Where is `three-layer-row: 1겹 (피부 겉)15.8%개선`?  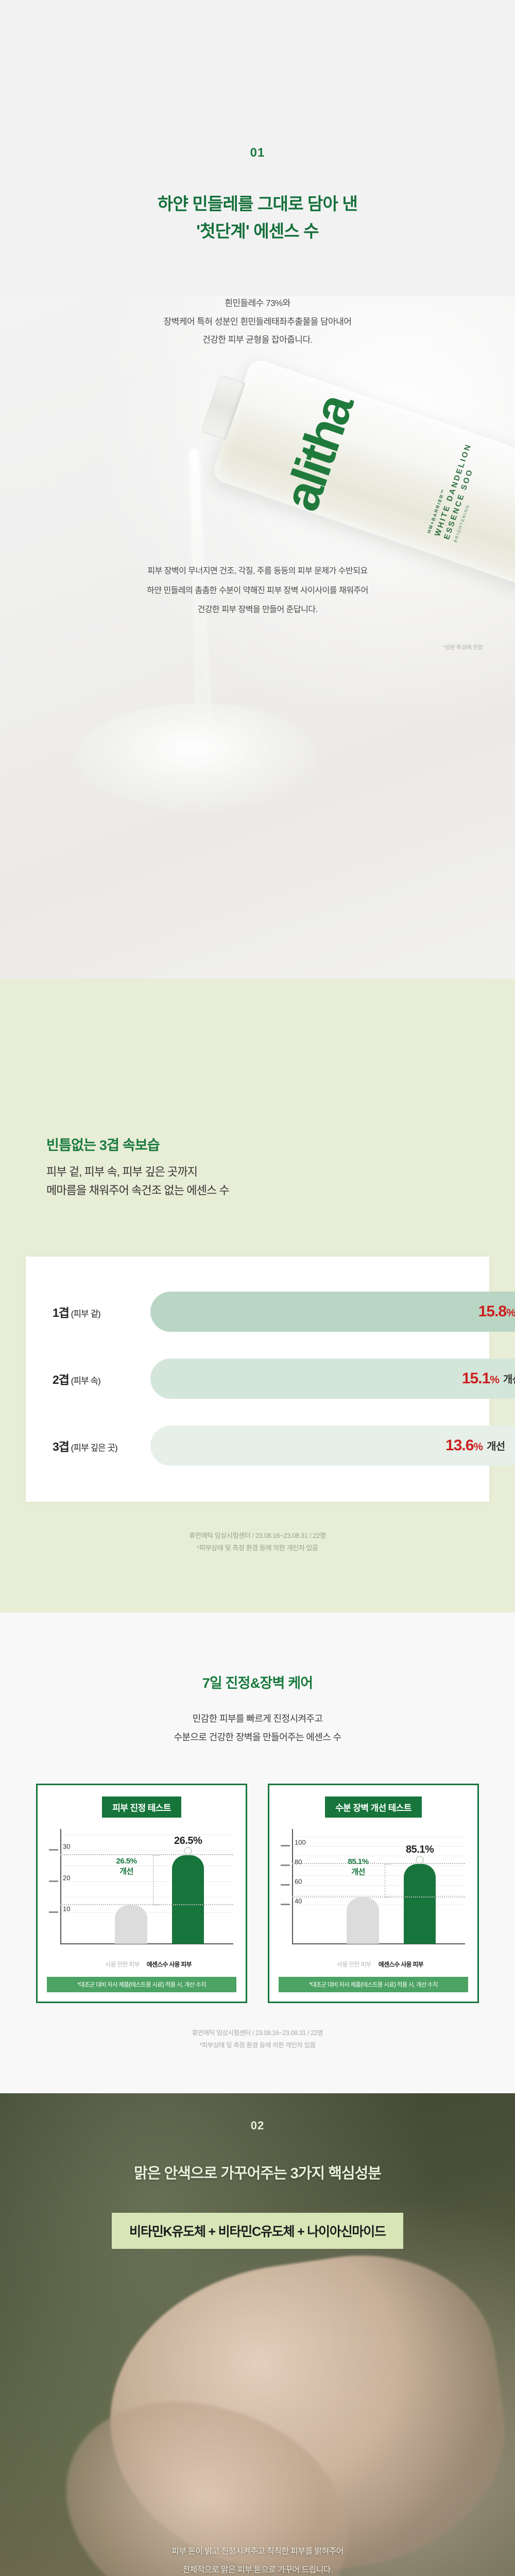
three-layer-row: 1겹 (피부 겉)15.8%개선 is located at coordinates (284, 1311).